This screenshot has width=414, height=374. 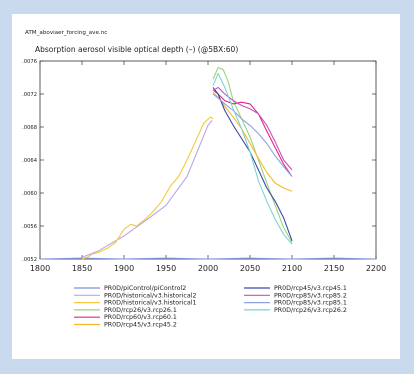 What do you see at coordinates (292, 268) in the screenshot?
I see `x-tick-label: 2100` at bounding box center [292, 268].